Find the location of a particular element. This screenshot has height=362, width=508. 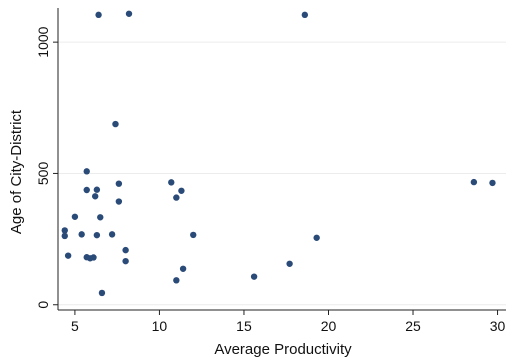

x-axis-title: Average Productivity is located at coordinates (283, 349).